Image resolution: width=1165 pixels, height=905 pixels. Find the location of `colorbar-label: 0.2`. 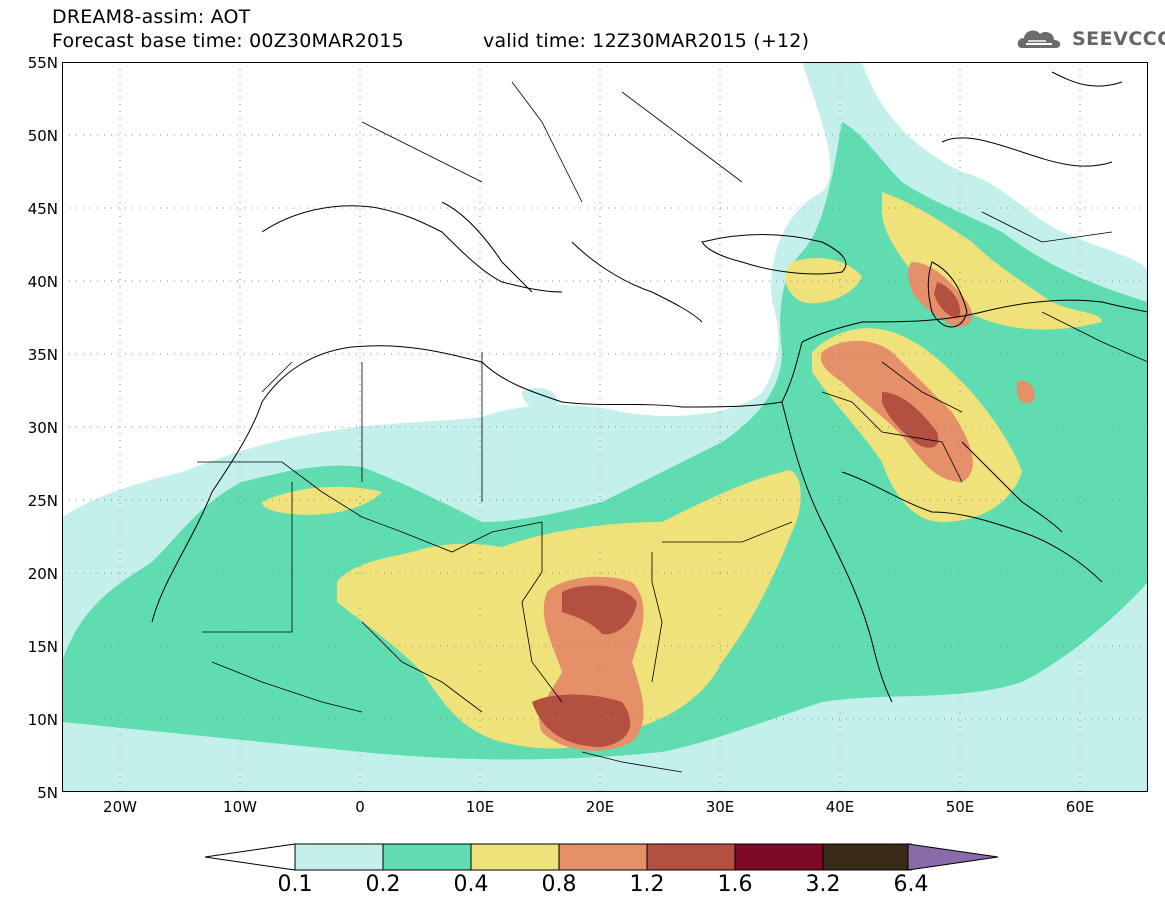

colorbar-label: 0.2 is located at coordinates (383, 884).